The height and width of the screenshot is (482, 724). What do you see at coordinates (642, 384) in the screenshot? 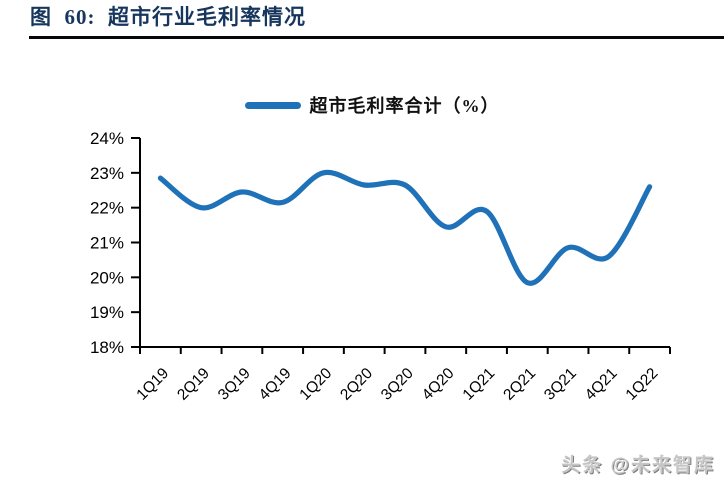
I see `x-axis-label: 1Q22` at bounding box center [642, 384].